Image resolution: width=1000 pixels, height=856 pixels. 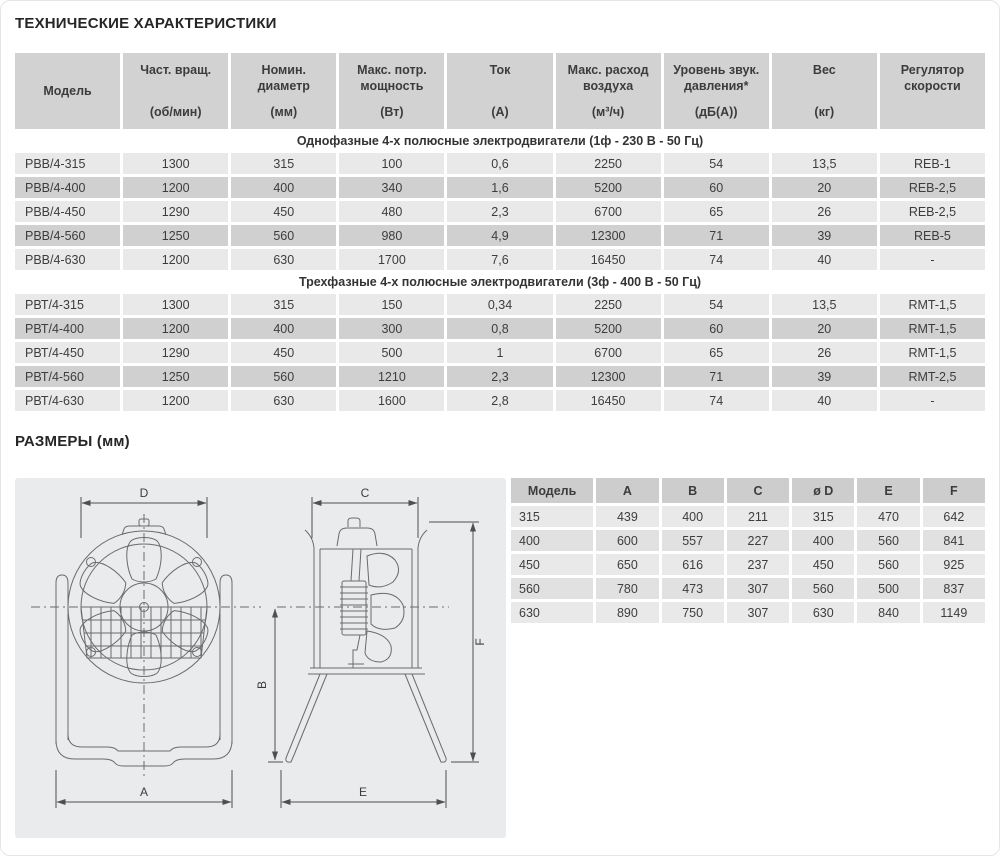 What do you see at coordinates (392, 304) in the screenshot?
I see `spec-value-cell: 150` at bounding box center [392, 304].